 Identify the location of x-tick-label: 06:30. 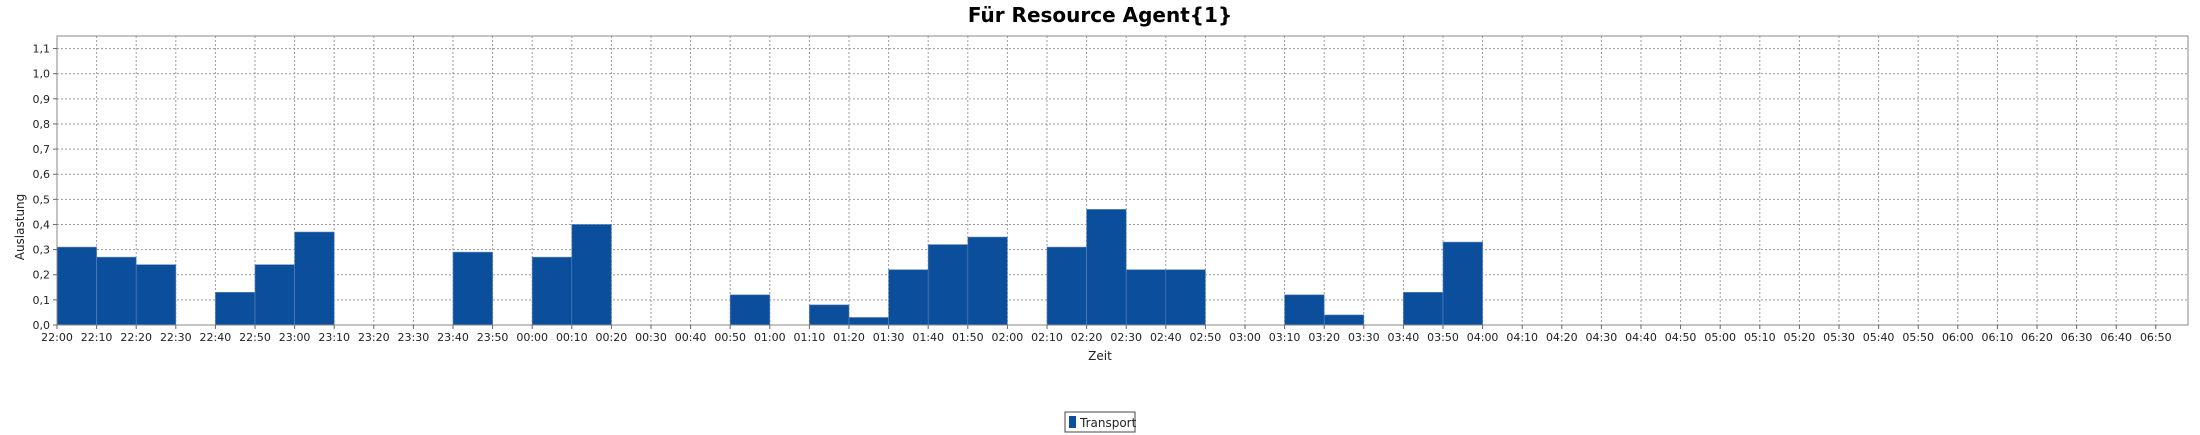
(2077, 337).